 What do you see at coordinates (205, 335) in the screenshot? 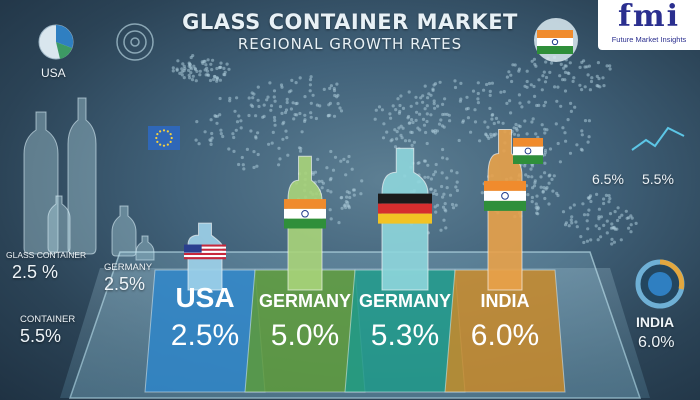
I see `data-label: 2.5%` at bounding box center [205, 335].